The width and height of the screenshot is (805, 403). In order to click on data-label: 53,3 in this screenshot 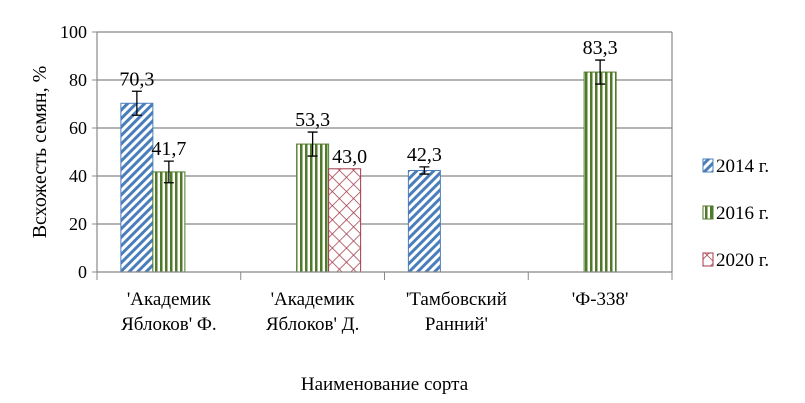, I will do `click(312, 120)`.